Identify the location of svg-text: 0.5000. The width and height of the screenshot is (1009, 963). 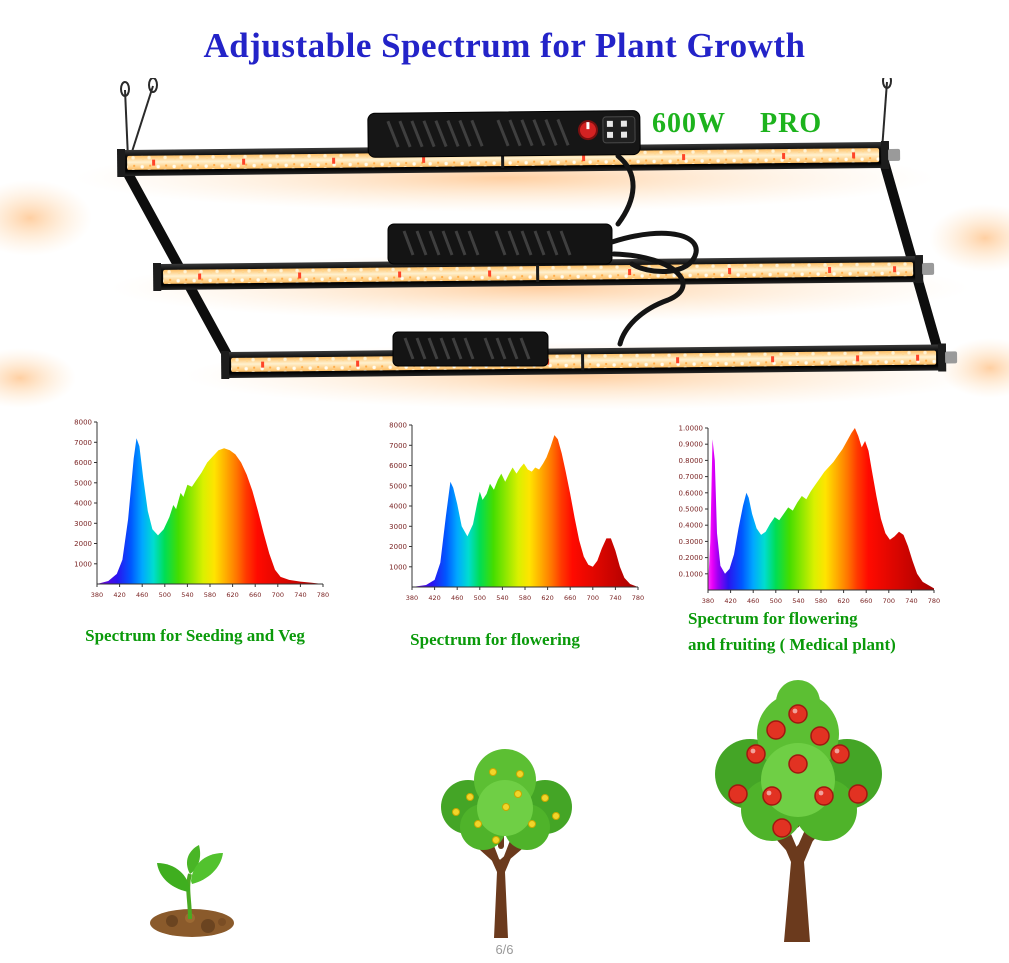
(691, 510).